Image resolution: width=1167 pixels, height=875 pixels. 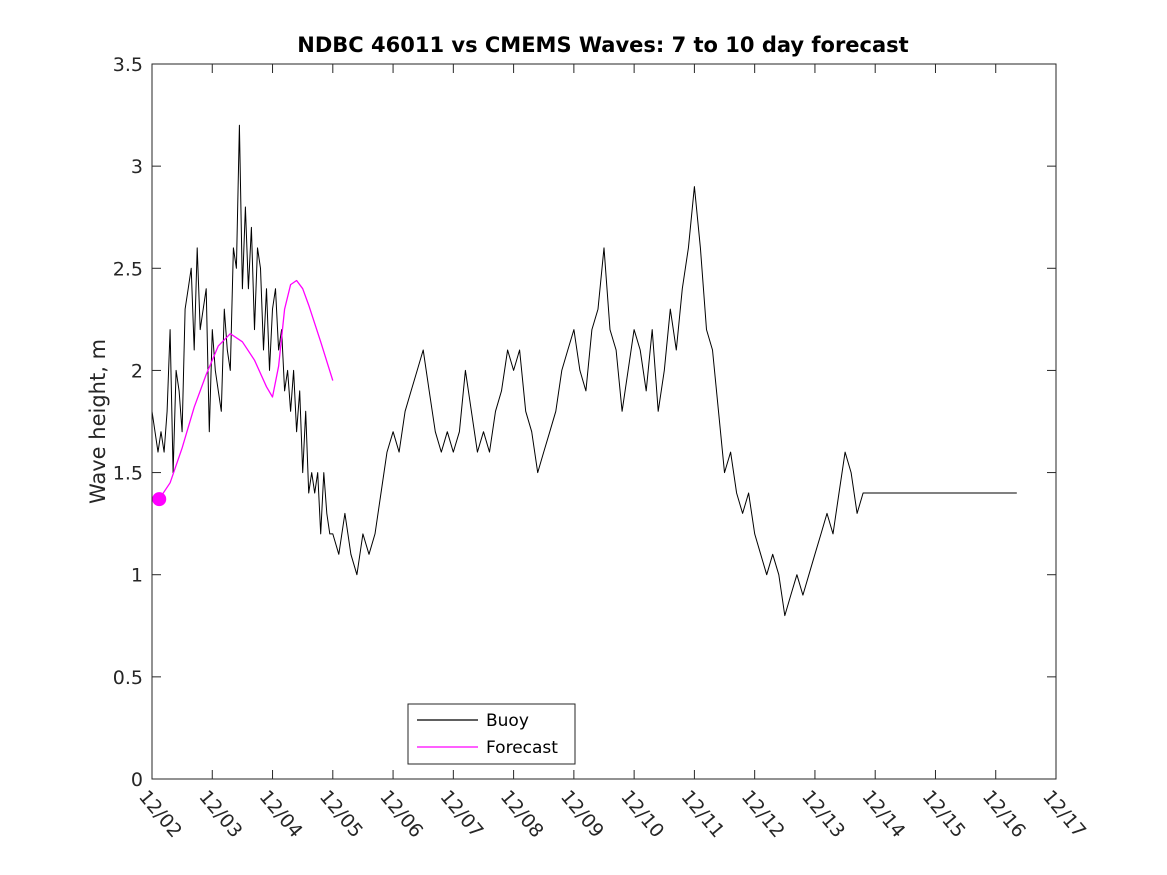 I want to click on legend: Buoy Forecast, so click(x=491, y=734).